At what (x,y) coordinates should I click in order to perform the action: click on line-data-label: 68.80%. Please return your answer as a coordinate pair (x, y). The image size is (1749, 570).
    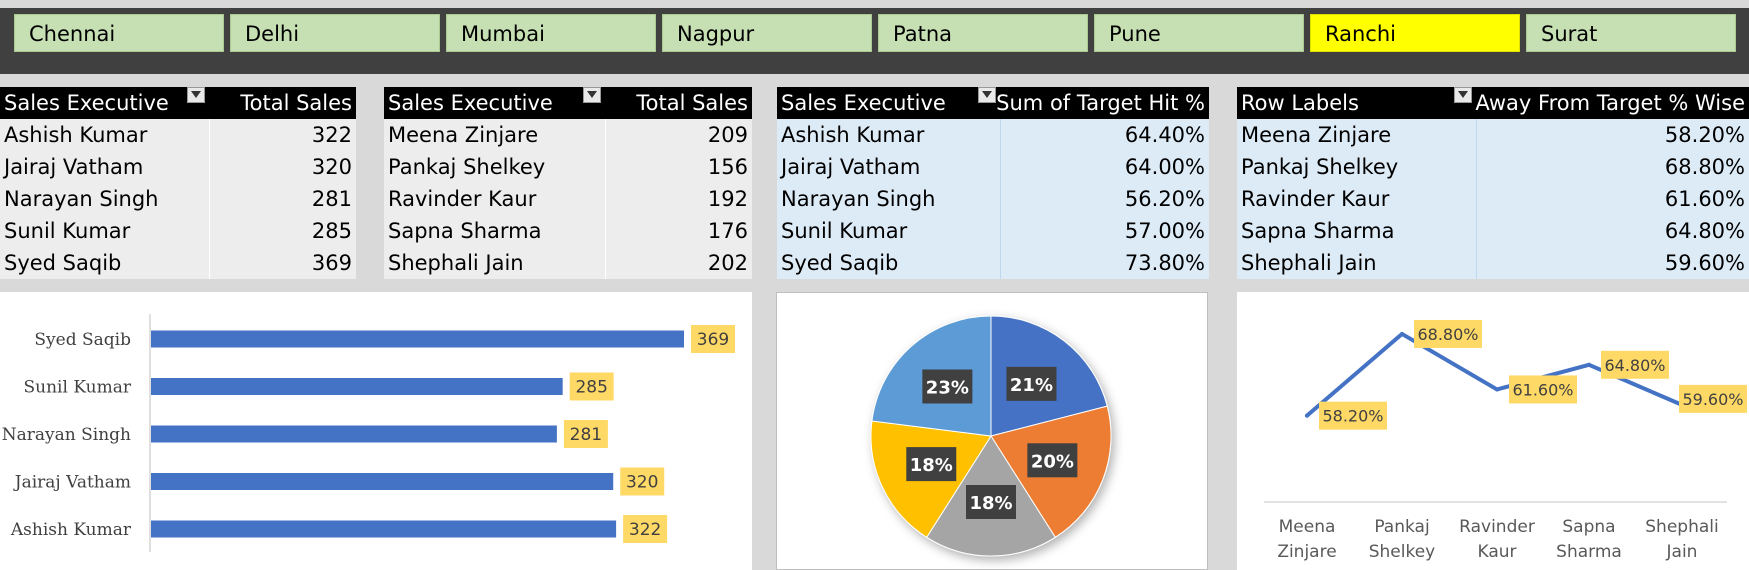
    Looking at the image, I should click on (1447, 334).